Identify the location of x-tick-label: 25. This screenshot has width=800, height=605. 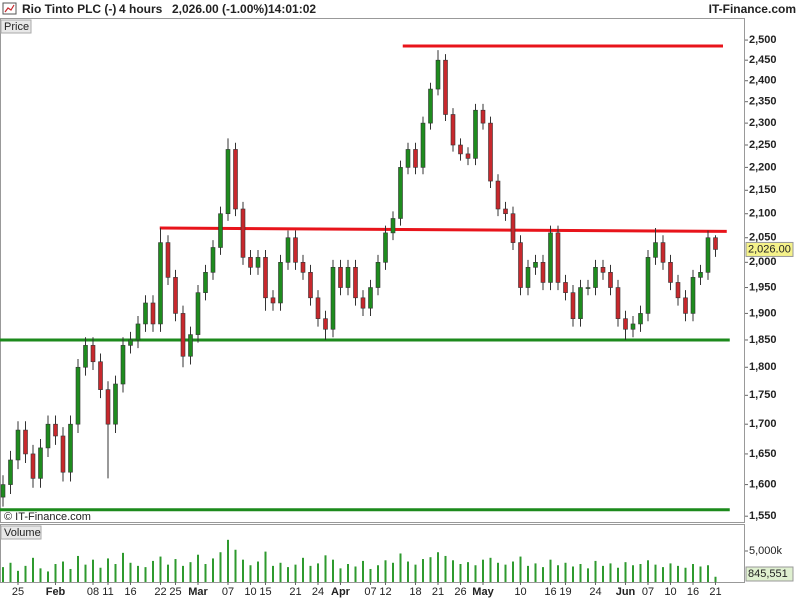
(18, 592).